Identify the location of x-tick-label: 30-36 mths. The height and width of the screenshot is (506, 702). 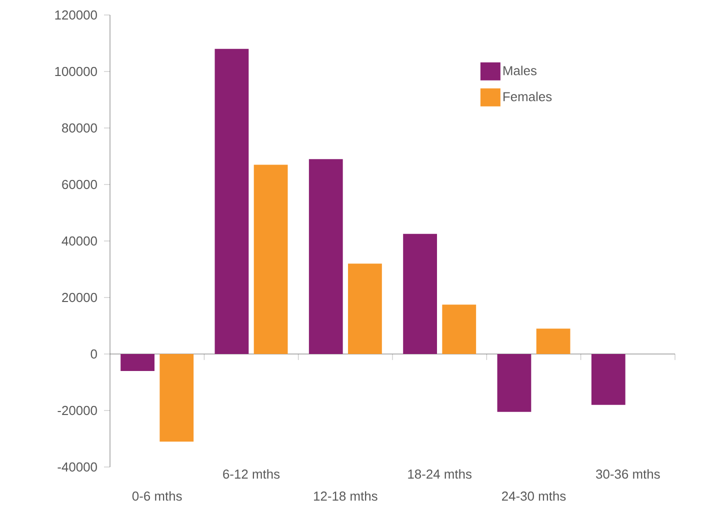
(628, 474).